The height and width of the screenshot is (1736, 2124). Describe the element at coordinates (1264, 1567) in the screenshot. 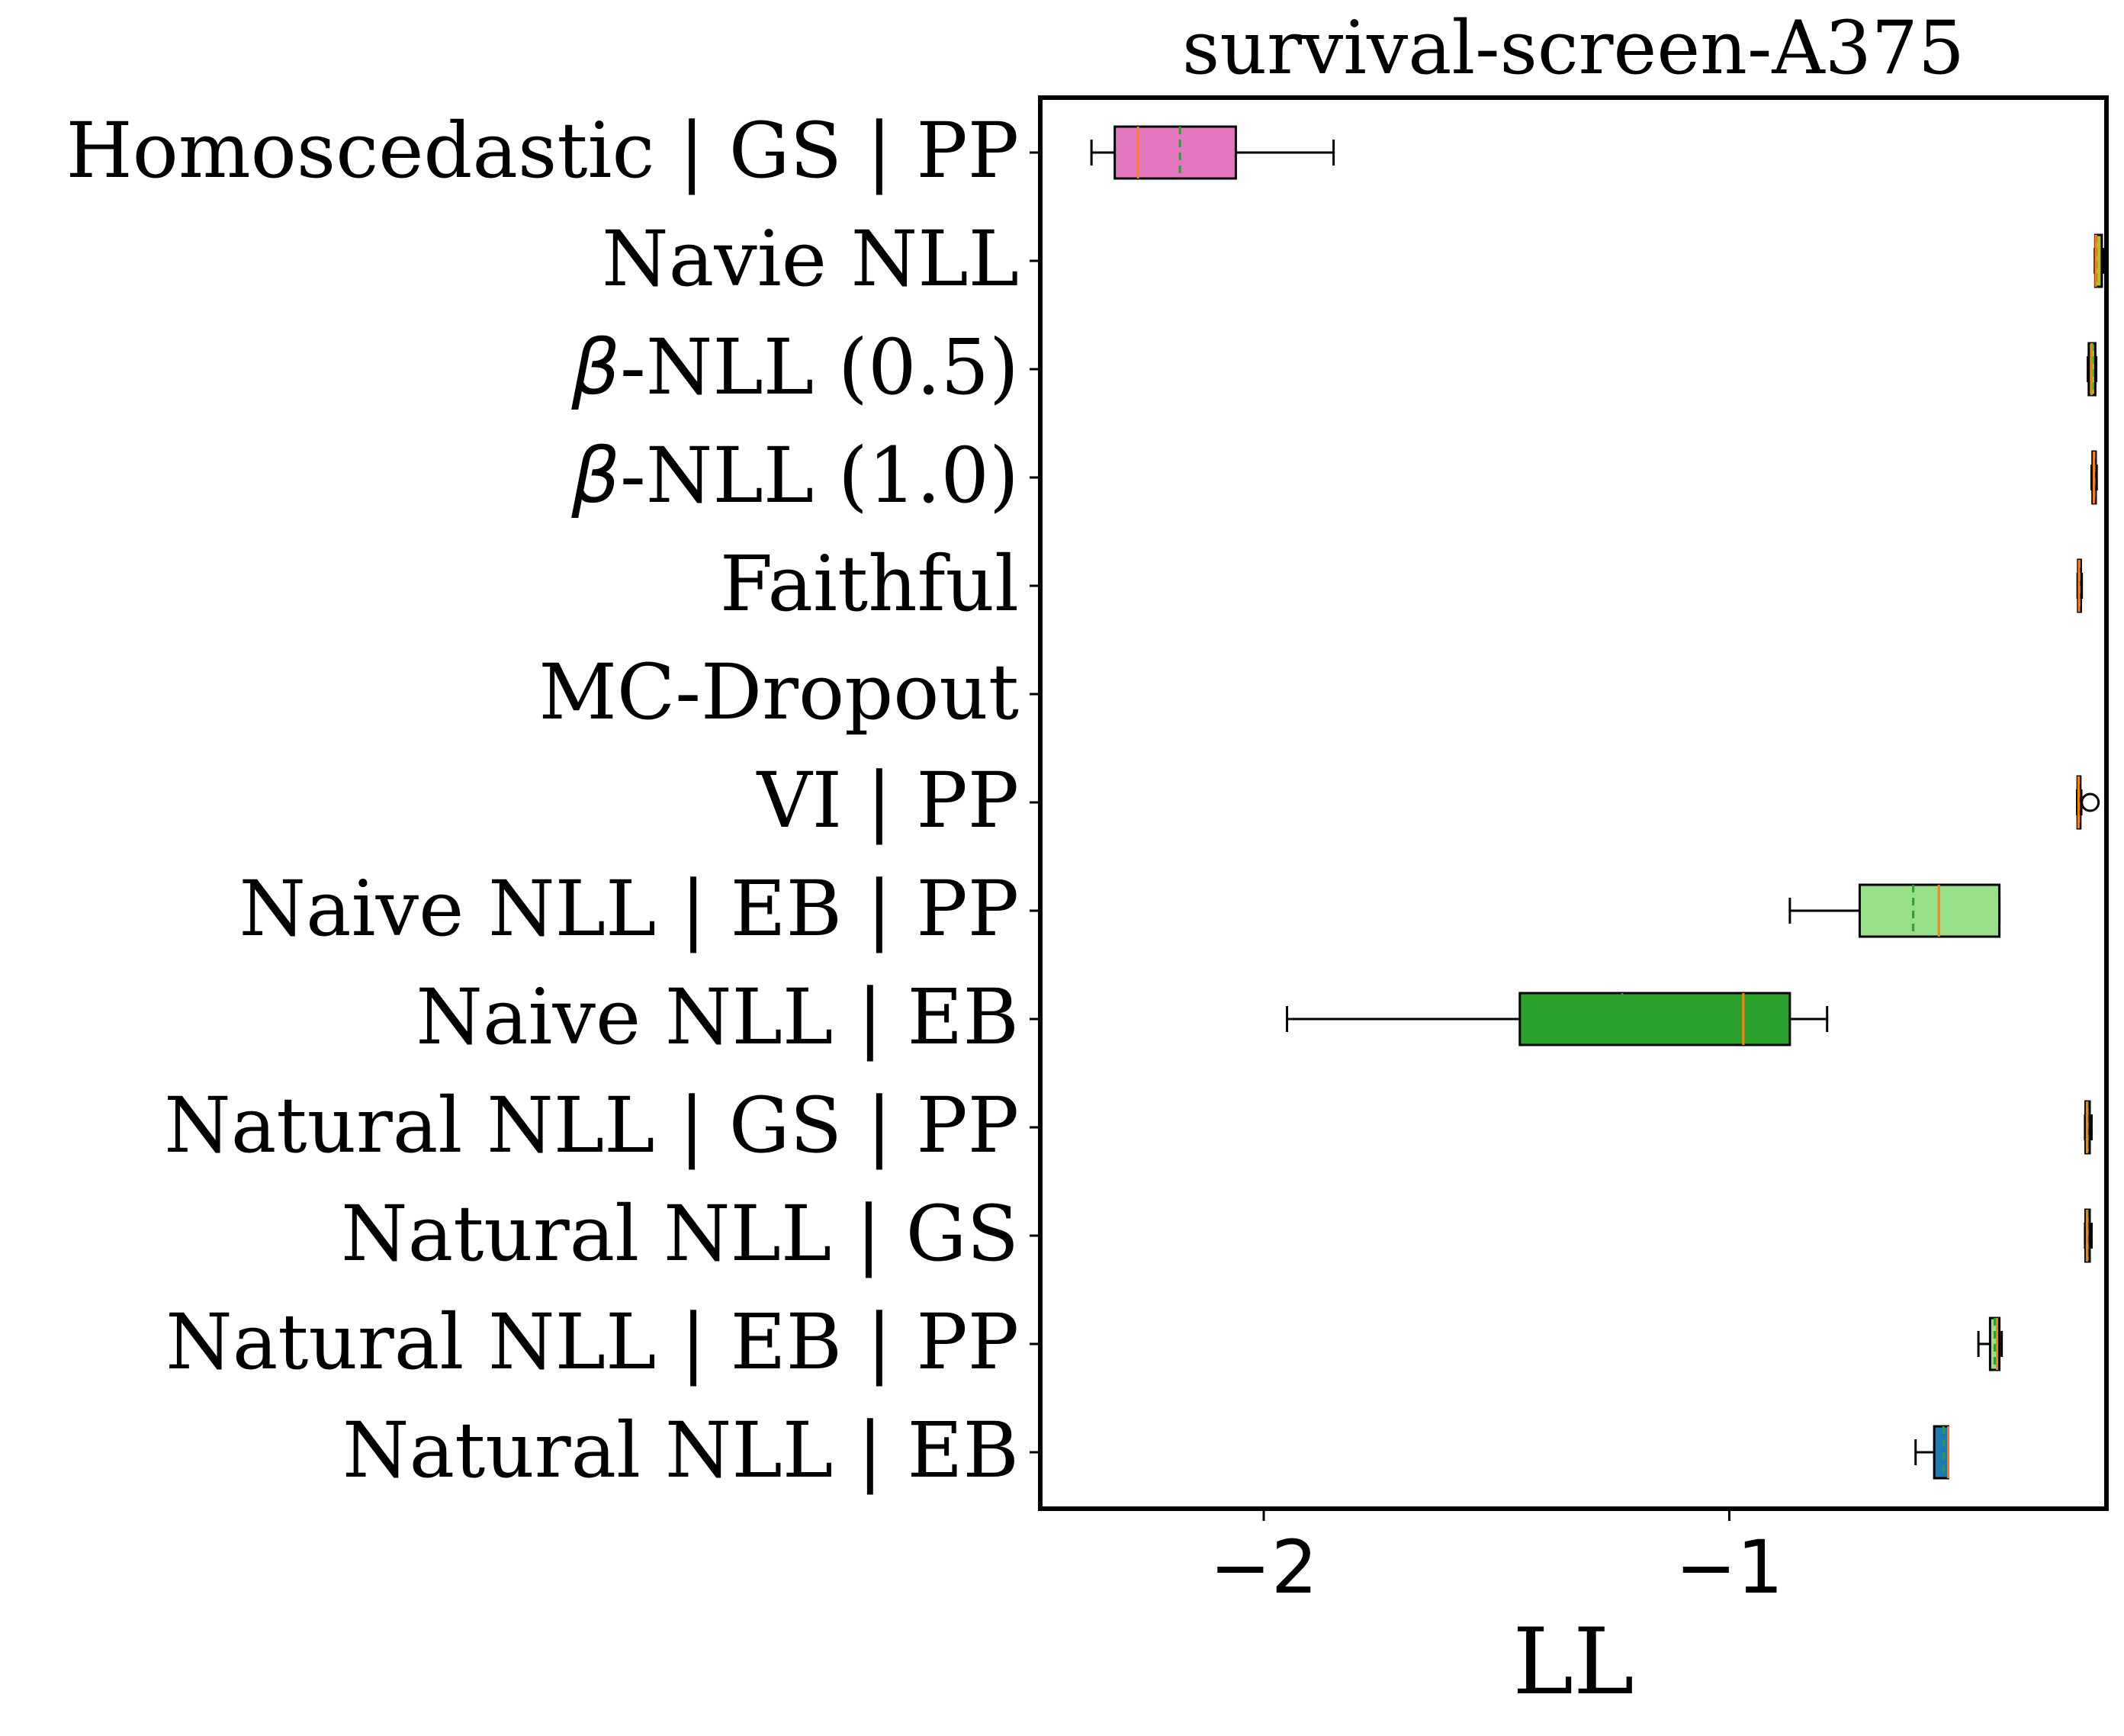

I see `x-tick-label: −2` at that location.